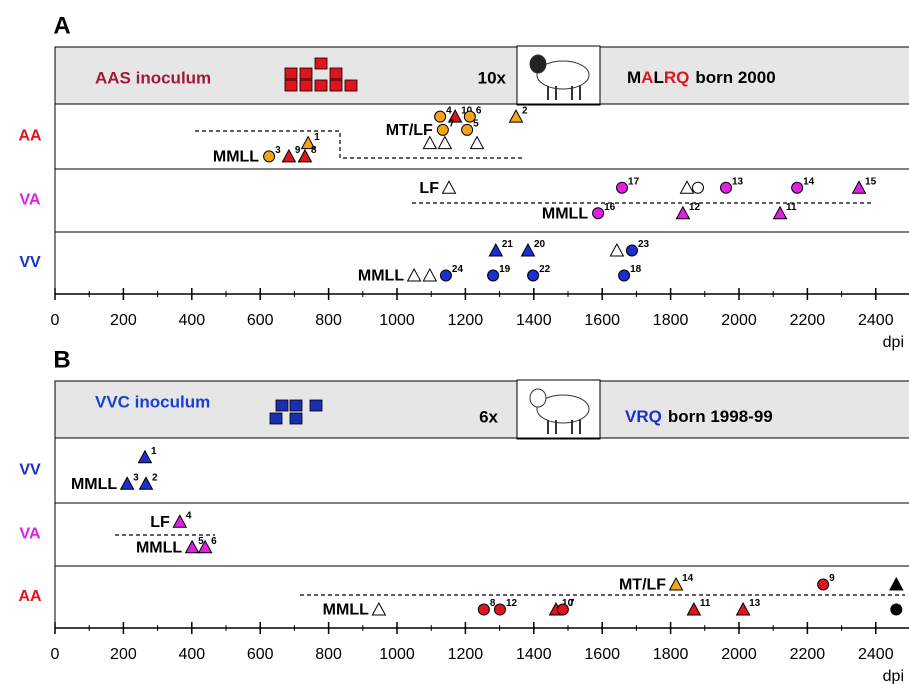  I want to click on point-id: 6, so click(214, 541).